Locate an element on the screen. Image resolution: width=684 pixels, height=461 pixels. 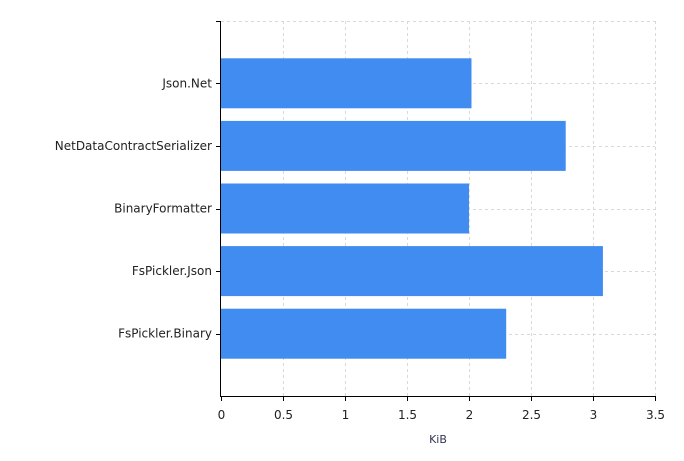
x-tick-label: 3 is located at coordinates (594, 415).